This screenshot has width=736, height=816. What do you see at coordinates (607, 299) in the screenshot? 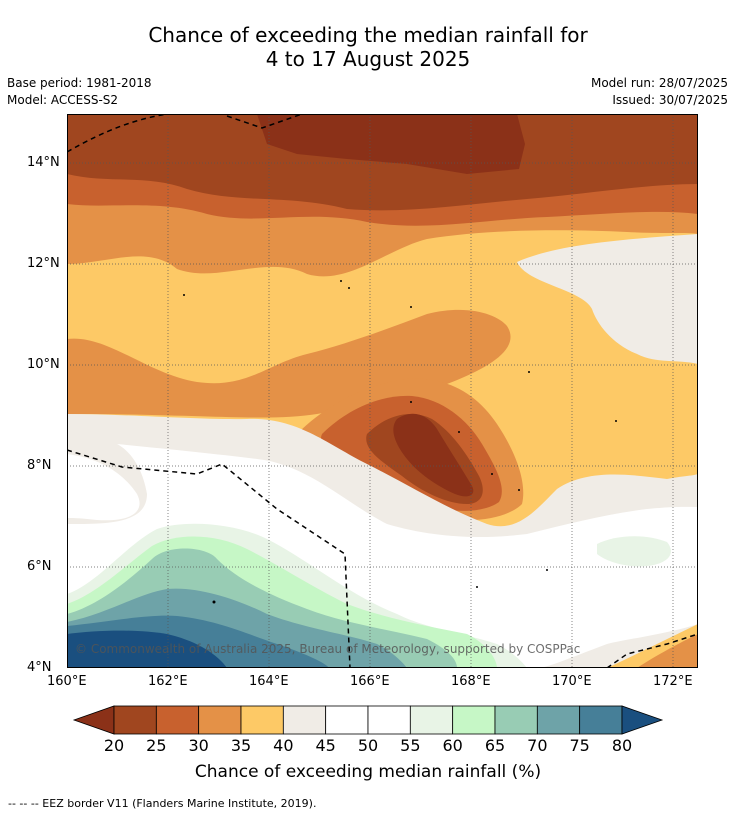
I see `band-40-45-east` at bounding box center [607, 299].